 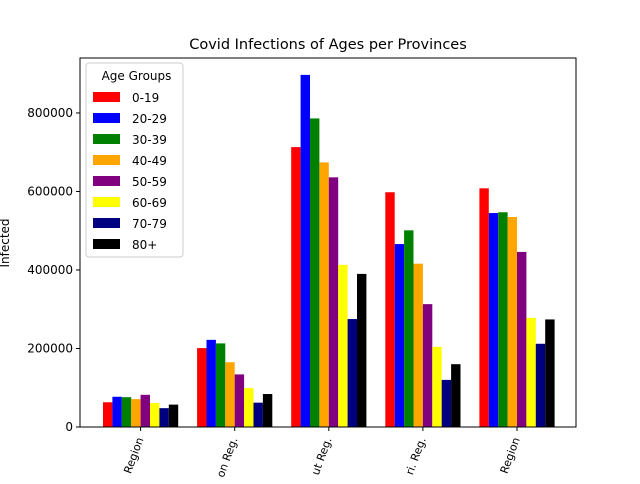 I want to click on legend-label-30-39: 30-39, so click(x=149, y=140).